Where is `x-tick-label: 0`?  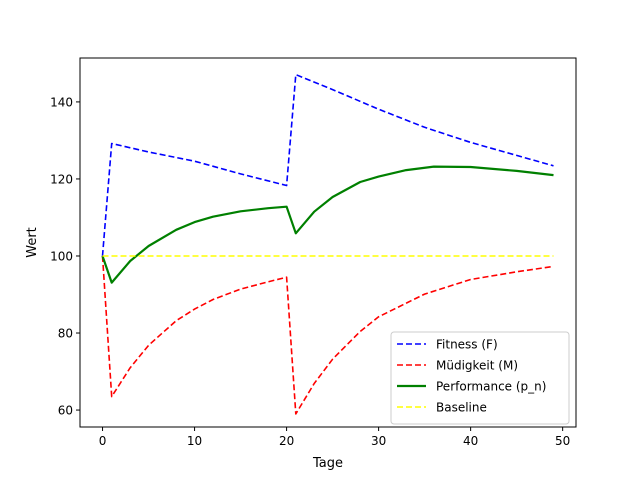
x-tick-label: 0 is located at coordinates (103, 441).